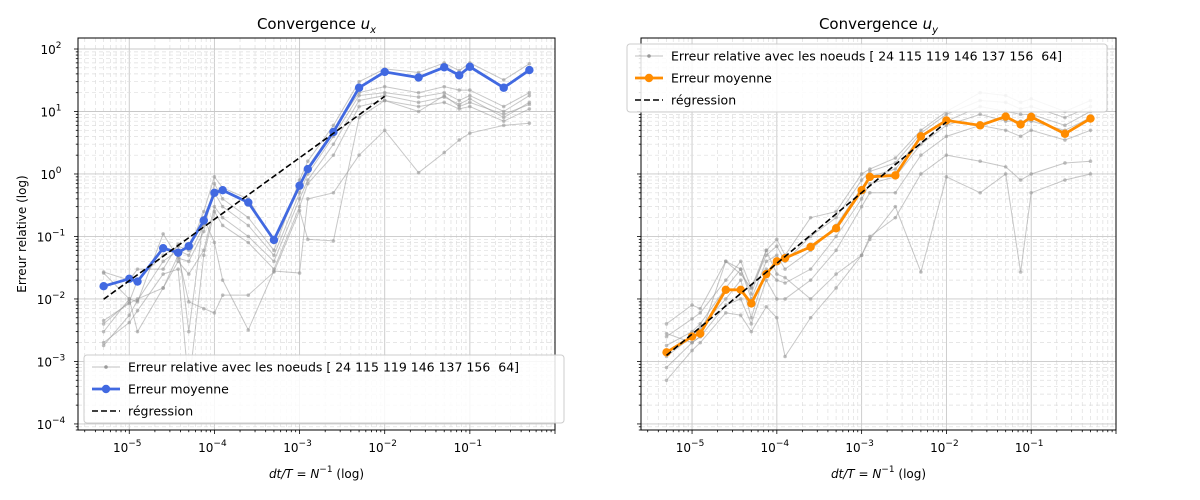 The width and height of the screenshot is (1200, 500). Describe the element at coordinates (160, 411) in the screenshot. I see `legend-label: régression` at that location.